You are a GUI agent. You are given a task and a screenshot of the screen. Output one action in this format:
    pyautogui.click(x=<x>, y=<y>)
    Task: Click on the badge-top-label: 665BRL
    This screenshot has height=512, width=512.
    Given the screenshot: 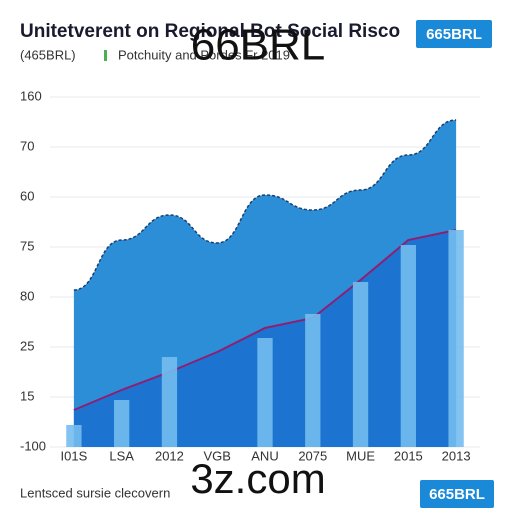 What is the action you would take?
    pyautogui.click(x=454, y=34)
    